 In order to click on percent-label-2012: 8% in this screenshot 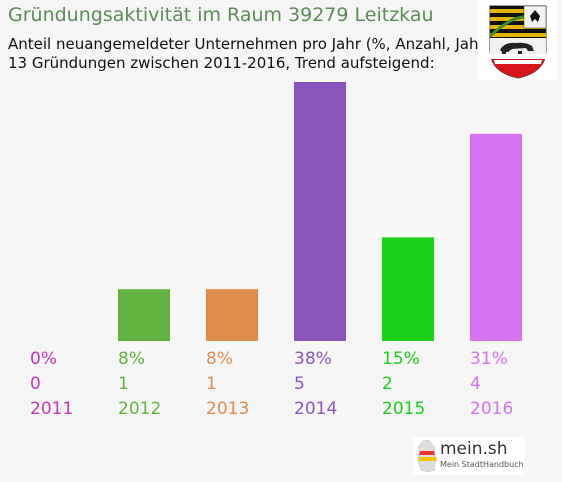, I will do `click(131, 359)`.